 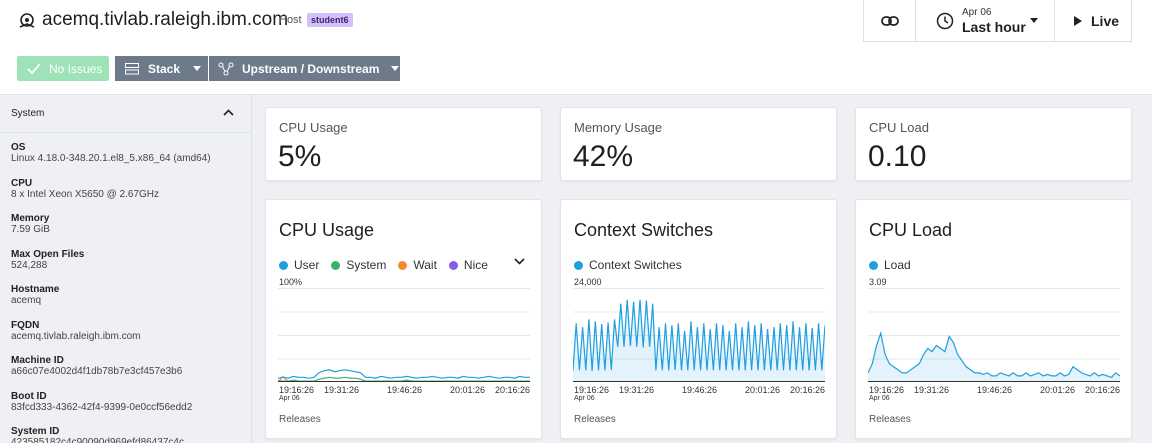 I want to click on sidebar-item-key: Hostname, so click(x=35, y=289).